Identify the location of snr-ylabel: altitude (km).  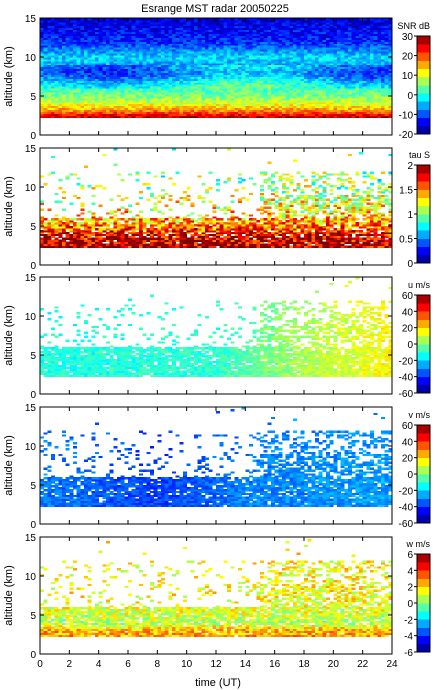
(9, 76).